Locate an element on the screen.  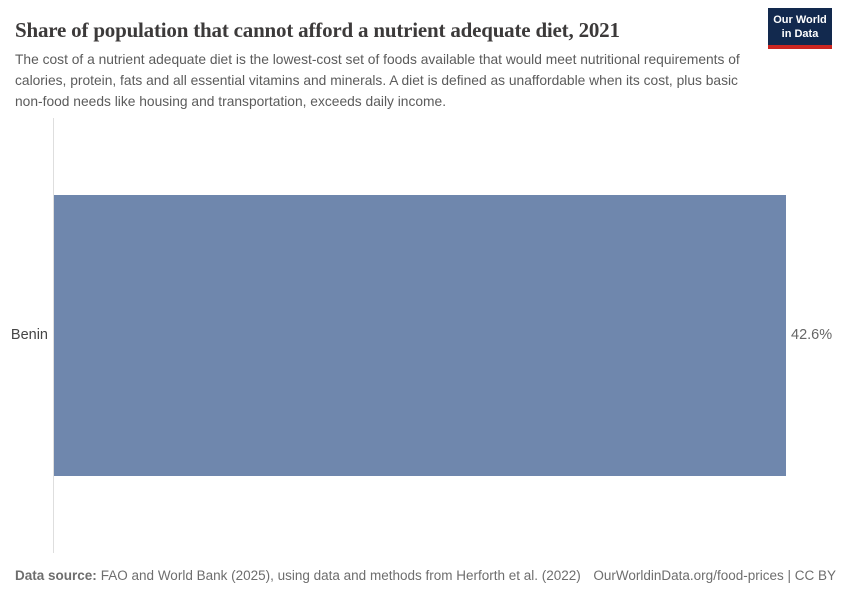
owid-logo: Our World in Data is located at coordinates (800, 28).